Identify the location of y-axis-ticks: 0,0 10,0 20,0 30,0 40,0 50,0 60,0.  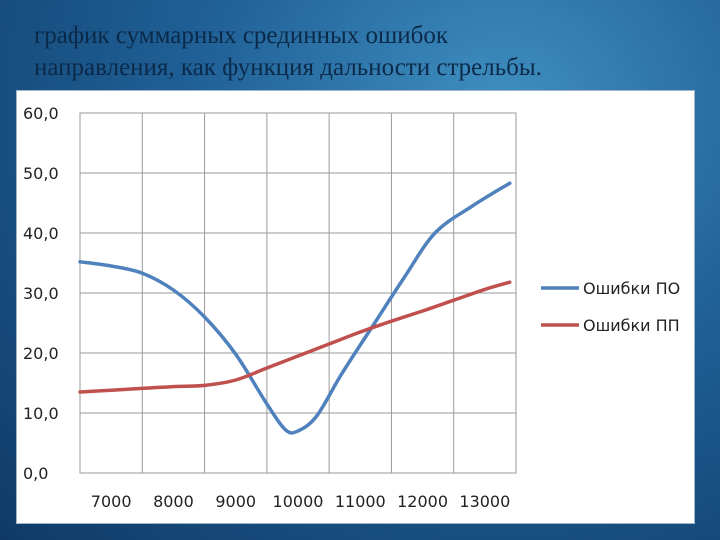
(41, 293).